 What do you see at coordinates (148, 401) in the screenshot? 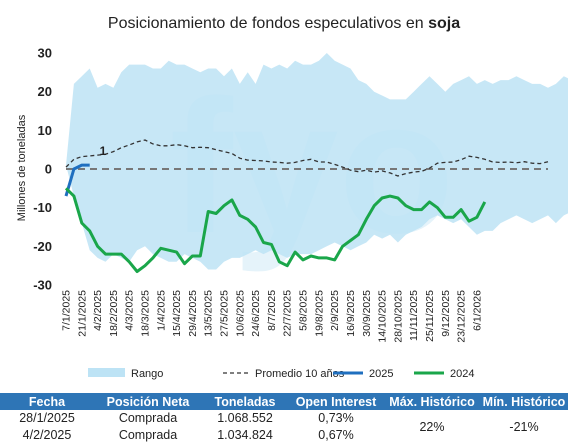
I see `header-posicion-neta: Posición Neta` at bounding box center [148, 401].